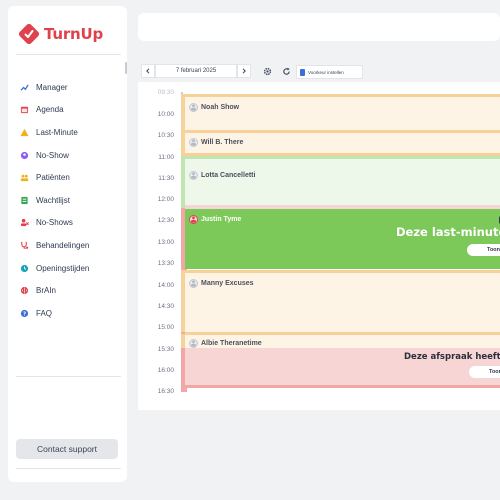 The width and height of the screenshot is (500, 500). Describe the element at coordinates (220, 107) in the screenshot. I see `appointment-name: Noah Show` at that location.